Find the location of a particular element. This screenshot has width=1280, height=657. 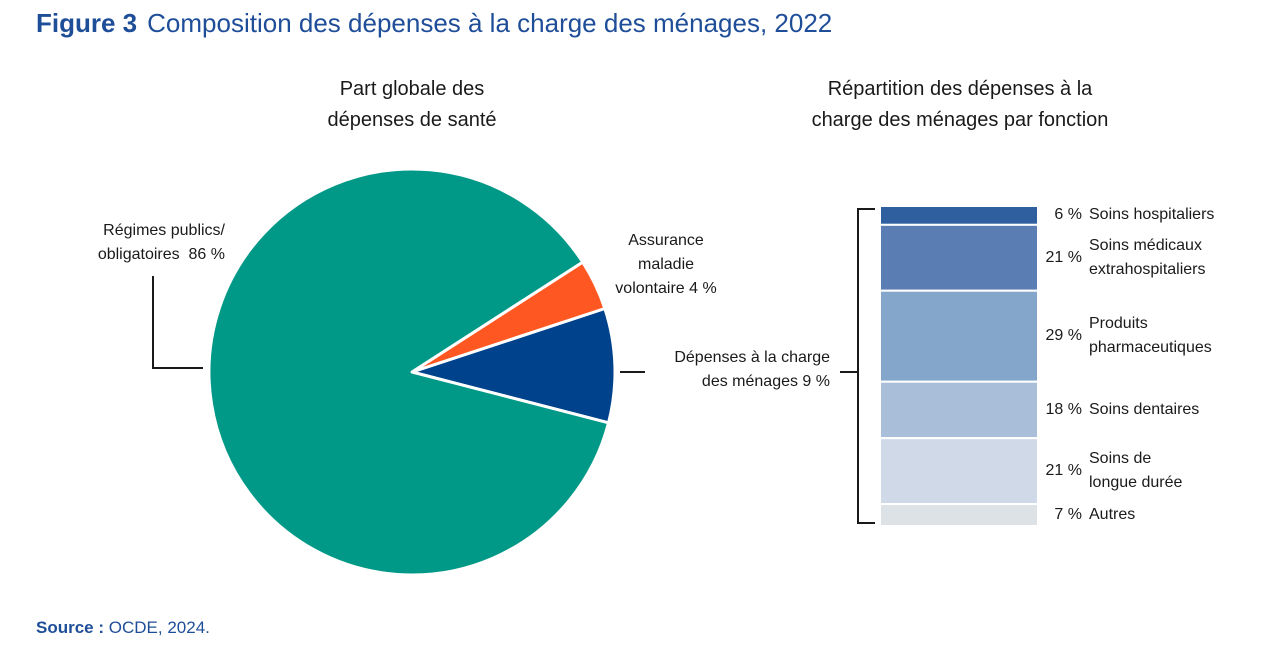

pie-title-line-2: dépenses de santé is located at coordinates (412, 120).